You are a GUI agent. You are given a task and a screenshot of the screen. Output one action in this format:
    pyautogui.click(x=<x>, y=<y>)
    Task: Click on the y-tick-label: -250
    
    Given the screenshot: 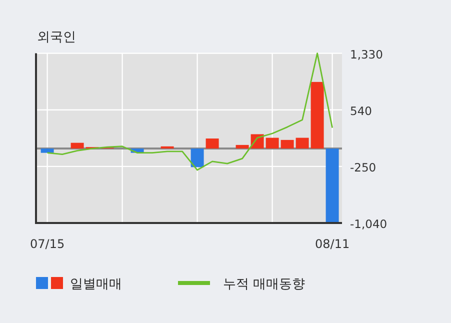 What is the action you would take?
    pyautogui.click(x=363, y=167)
    